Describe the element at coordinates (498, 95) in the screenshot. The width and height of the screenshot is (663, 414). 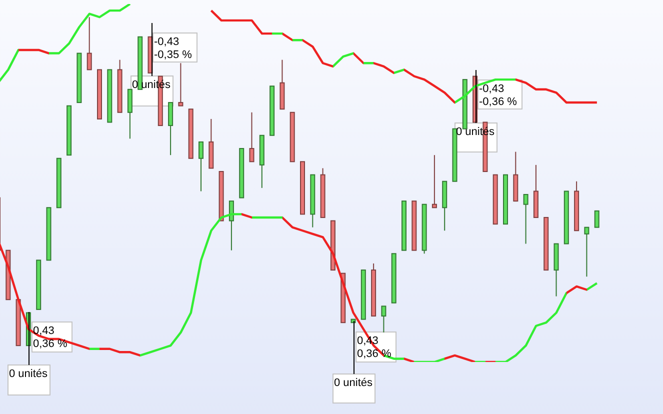
I see `annotation: -0,43 -0,36 %` at that location.